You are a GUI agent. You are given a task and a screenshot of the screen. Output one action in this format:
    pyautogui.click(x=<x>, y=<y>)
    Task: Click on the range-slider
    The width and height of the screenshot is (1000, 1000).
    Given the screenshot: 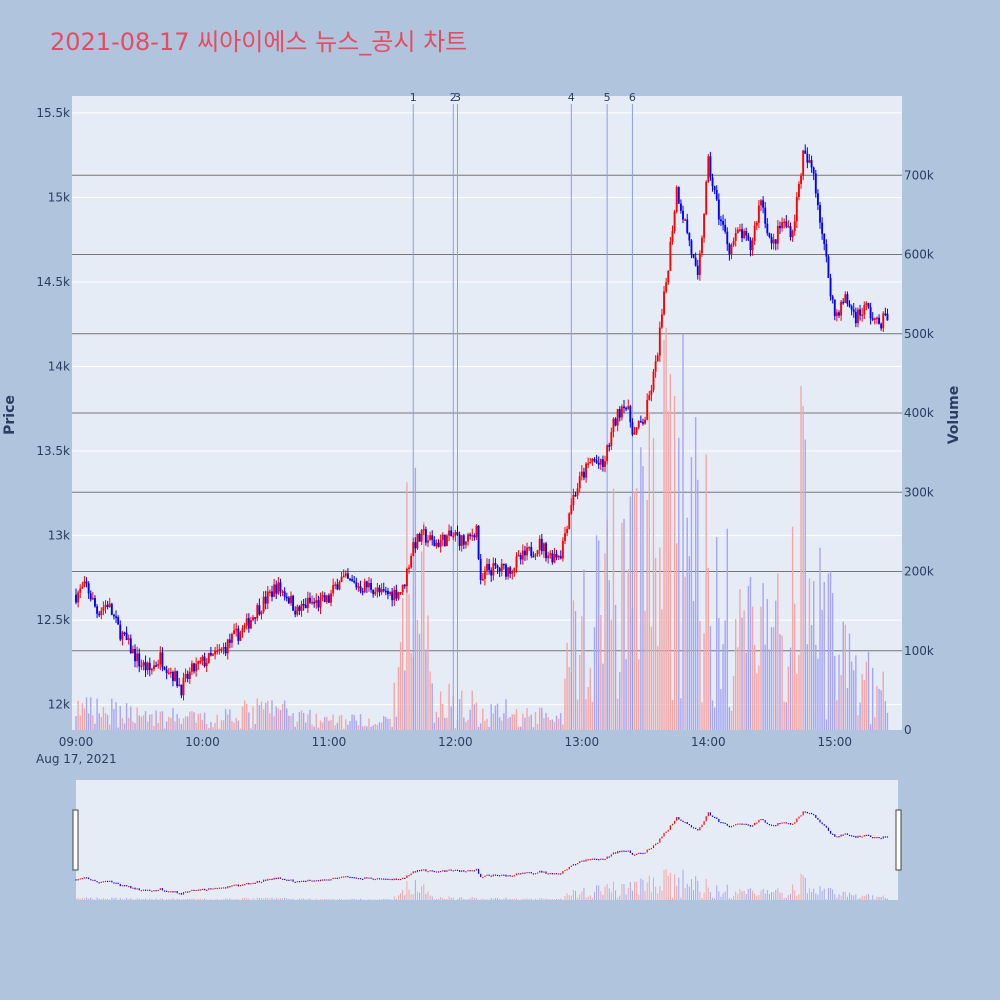 What is the action you would take?
    pyautogui.click(x=487, y=840)
    